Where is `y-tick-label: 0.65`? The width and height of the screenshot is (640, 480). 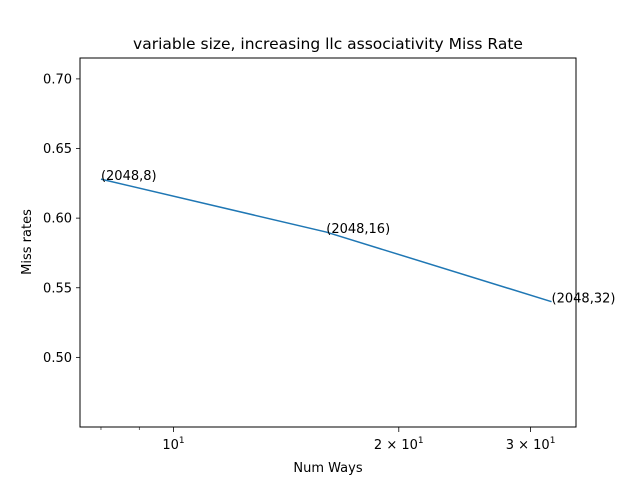
y-tick-label: 0.65 is located at coordinates (57, 149).